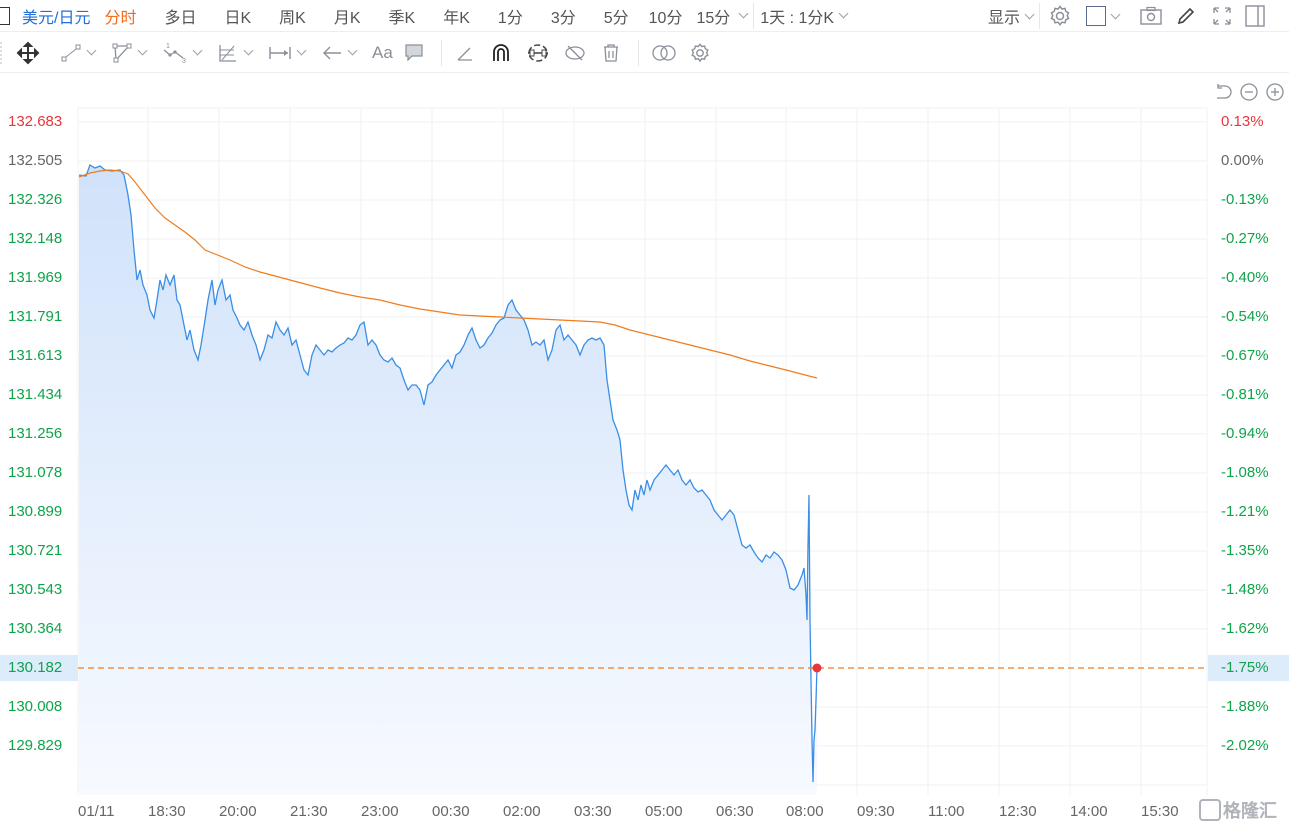 The image size is (1289, 830). Describe the element at coordinates (735, 811) in the screenshot. I see `x-label: 06:30` at that location.